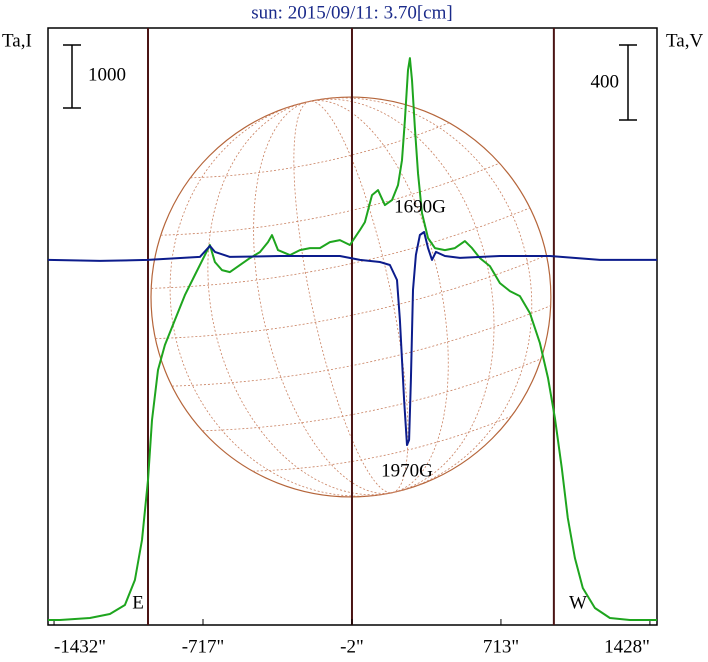 The image size is (708, 662). Describe the element at coordinates (501, 646) in the screenshot. I see `x-tick-label: 713"` at that location.